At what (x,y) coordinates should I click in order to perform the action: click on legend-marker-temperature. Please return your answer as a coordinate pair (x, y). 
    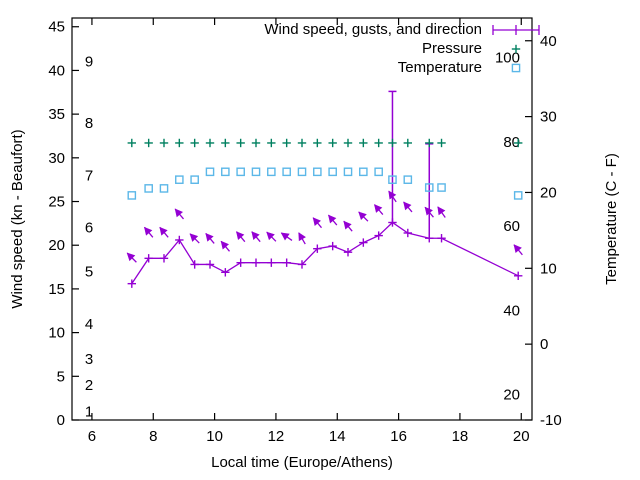
    Looking at the image, I should click on (516, 68).